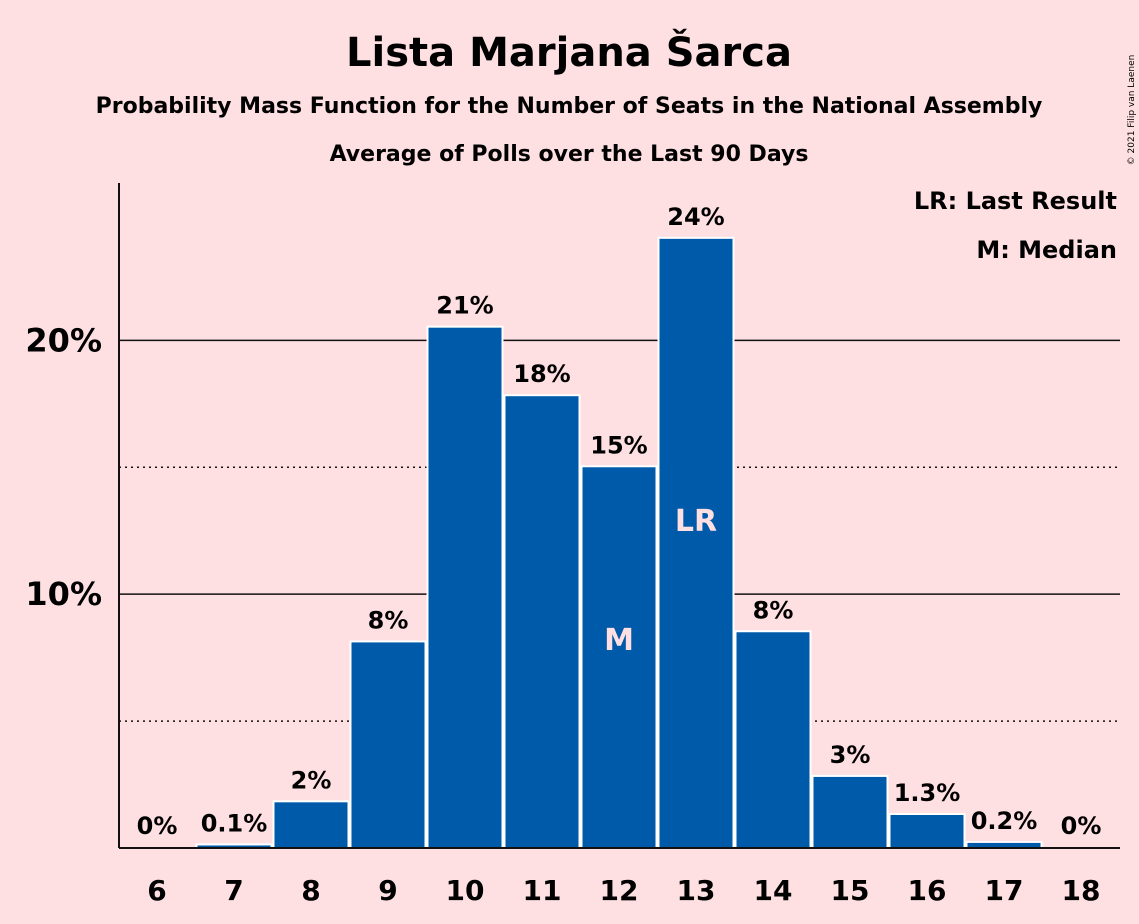 The image size is (1139, 924). I want to click on data-label: 0.1%, so click(234, 823).